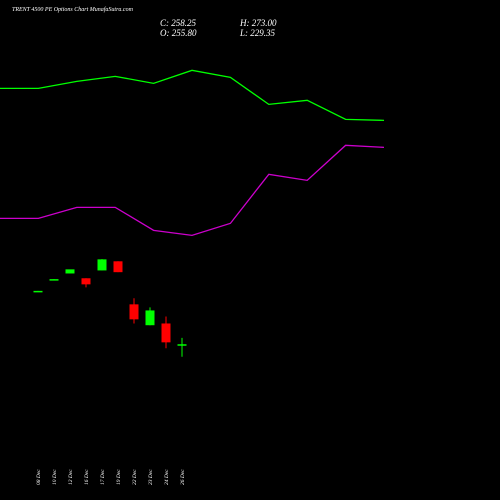  Describe the element at coordinates (71, 477) in the screenshot. I see `x-tick-label: 12 Dec` at that location.